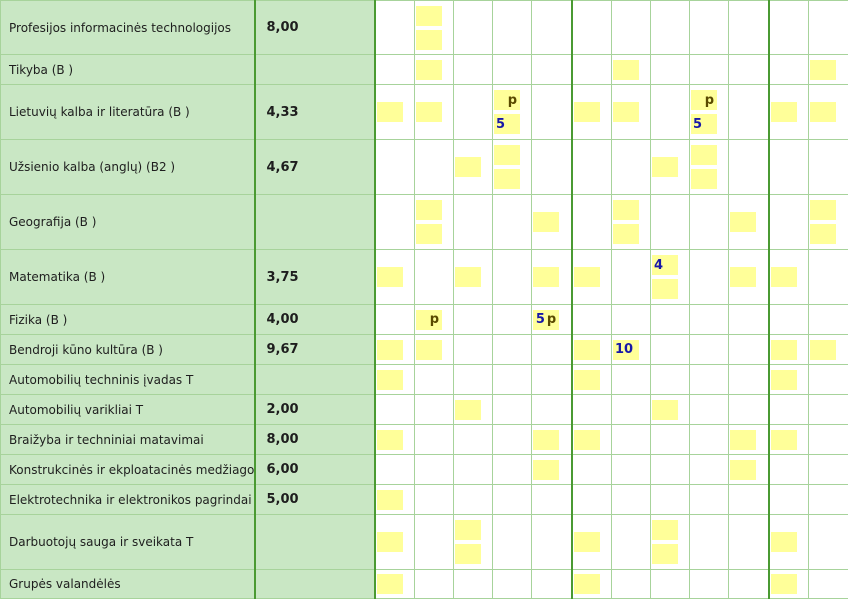  What do you see at coordinates (507, 124) in the screenshot?
I see `lesson-mark: 5` at bounding box center [507, 124].